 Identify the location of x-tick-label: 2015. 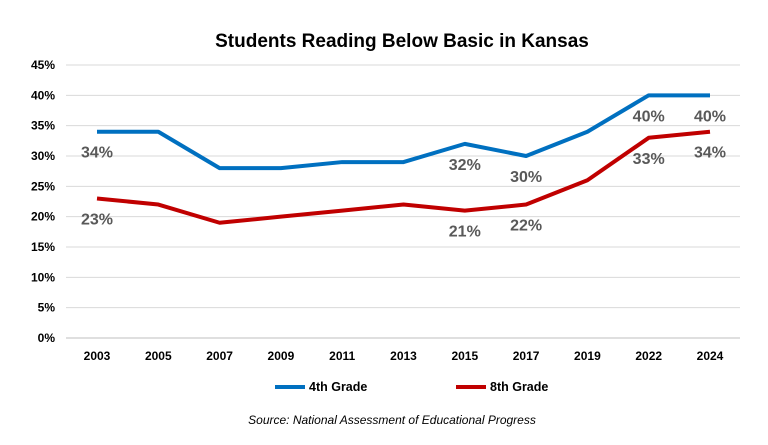
(464, 356).